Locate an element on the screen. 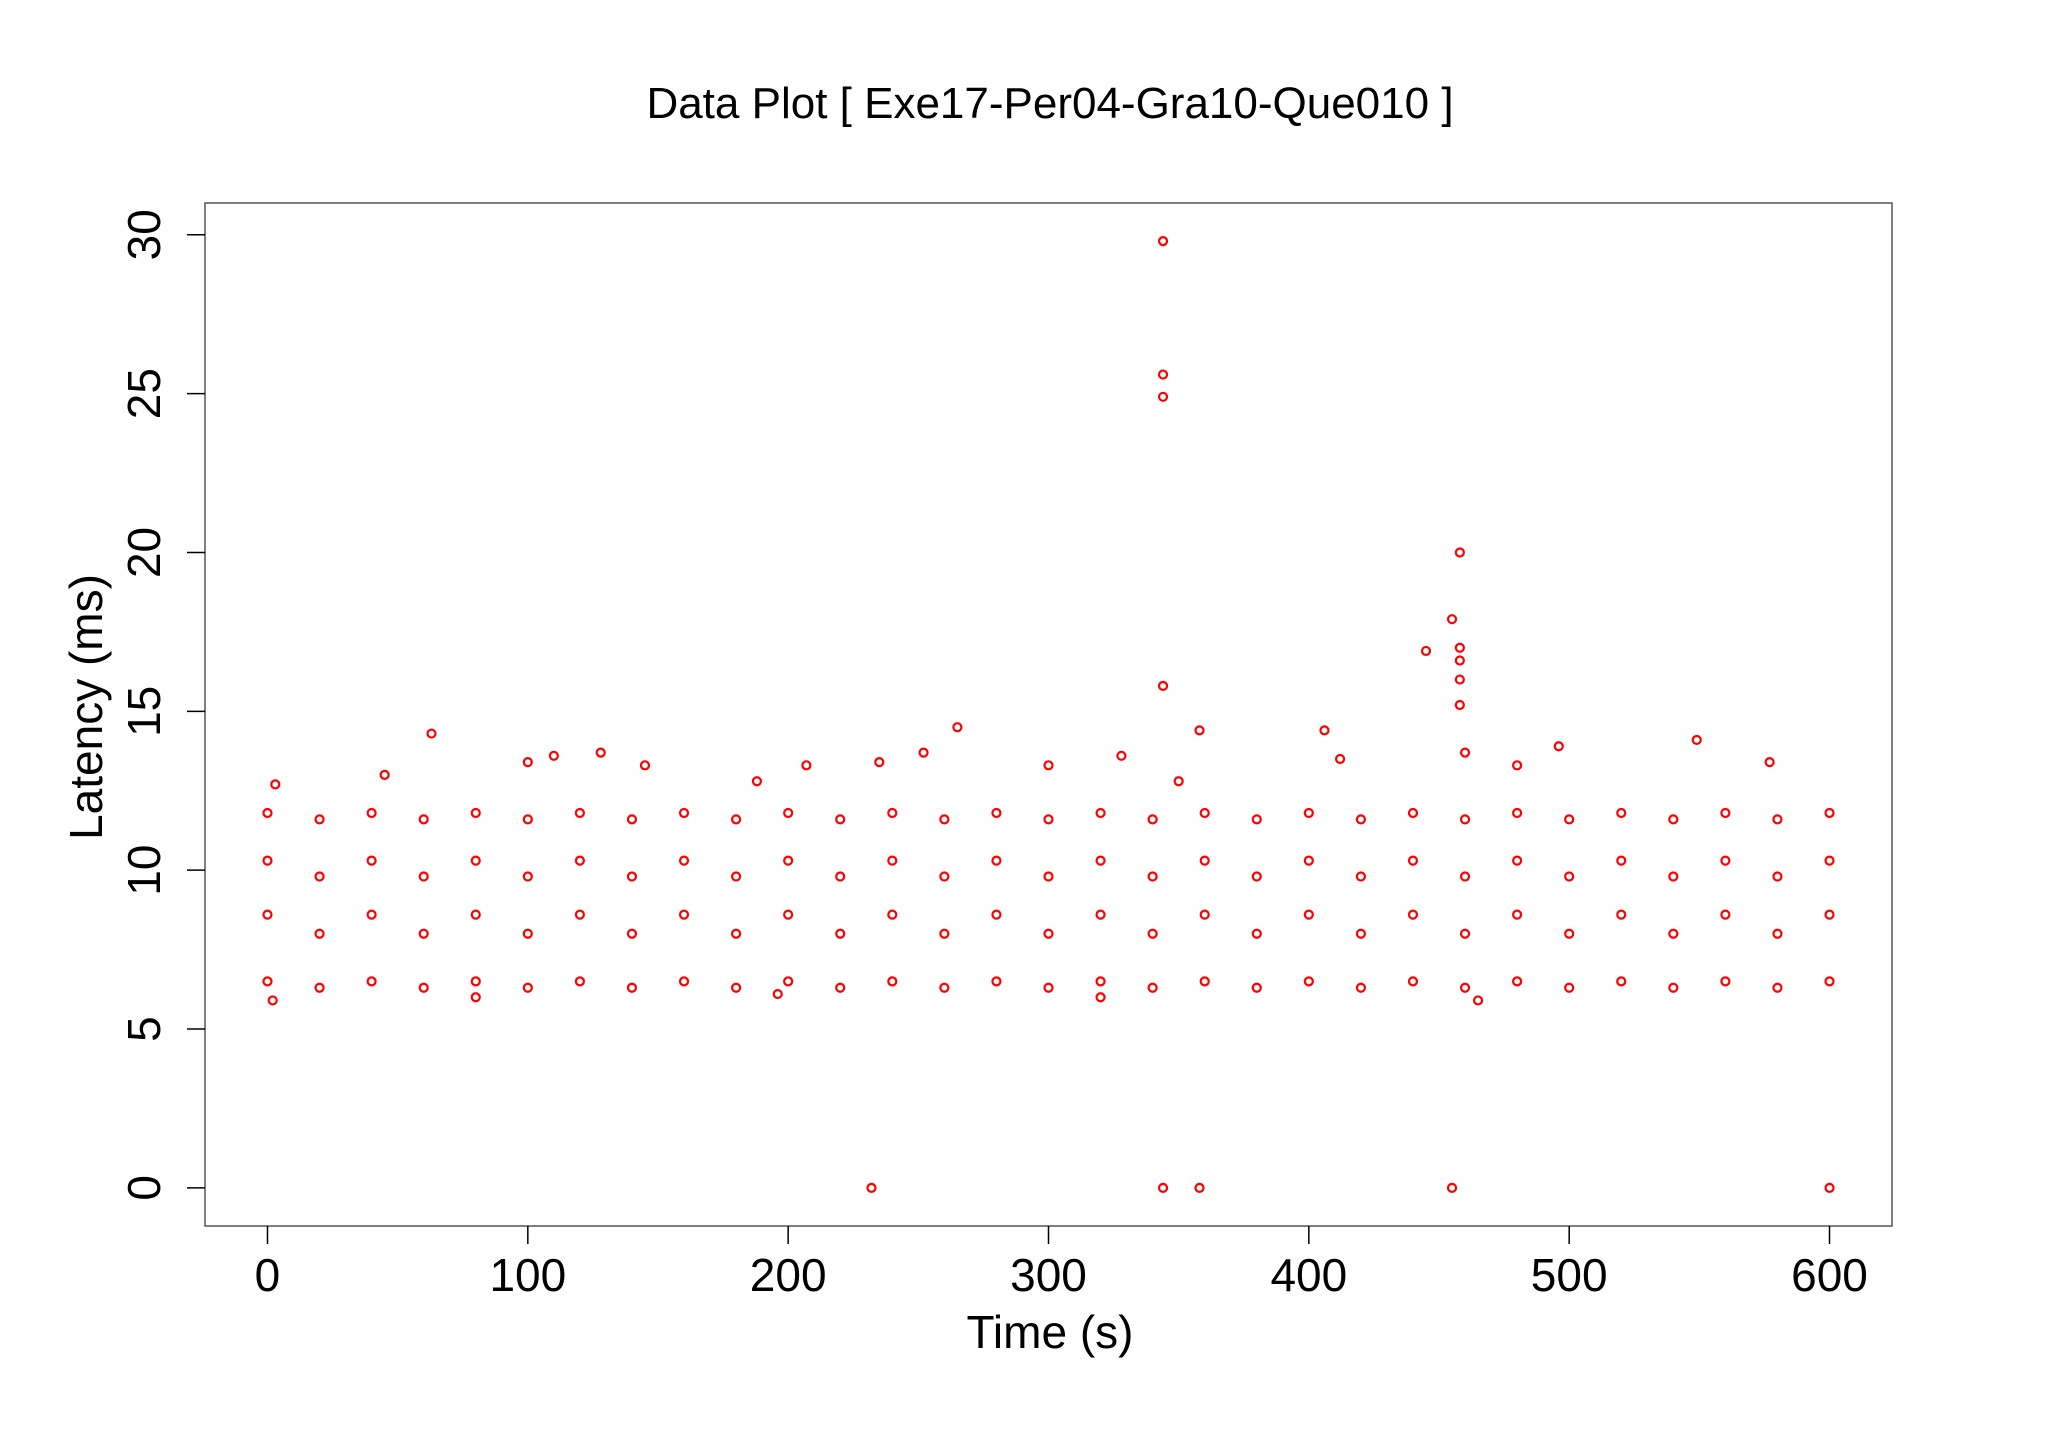 The width and height of the screenshot is (2048, 1440). x-tick-label: 500 is located at coordinates (1569, 1275).